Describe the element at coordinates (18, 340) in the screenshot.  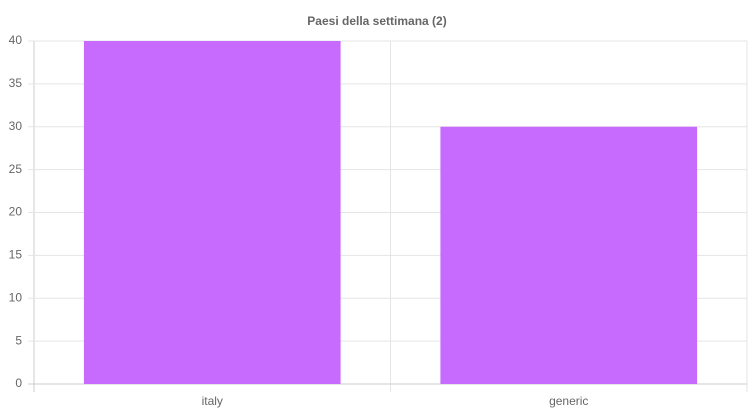
I see `y-tick-label: 5` at that location.